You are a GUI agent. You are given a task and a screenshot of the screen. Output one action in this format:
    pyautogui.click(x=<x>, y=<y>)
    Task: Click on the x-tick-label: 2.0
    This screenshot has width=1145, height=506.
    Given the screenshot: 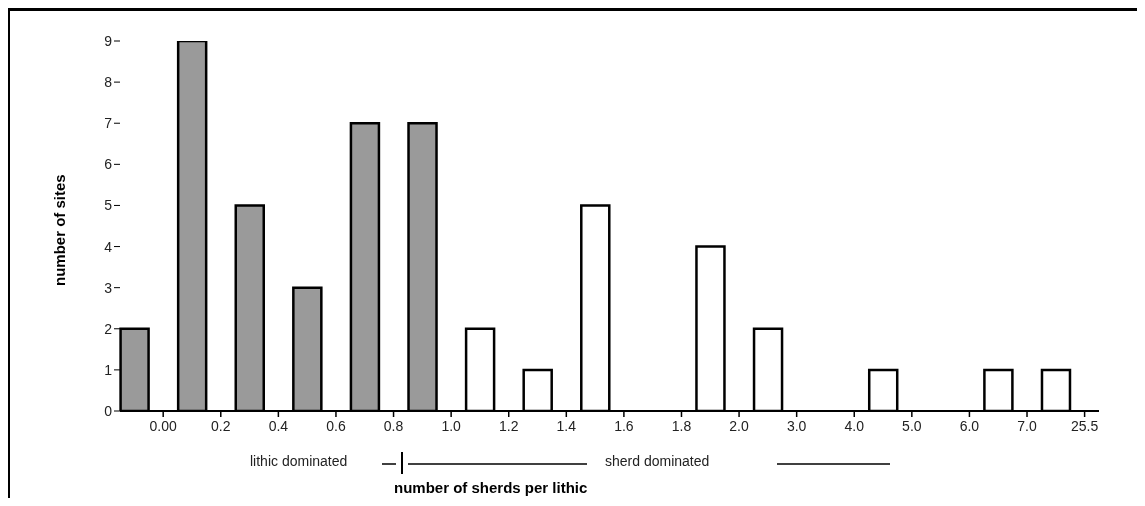 What is the action you would take?
    pyautogui.click(x=739, y=426)
    